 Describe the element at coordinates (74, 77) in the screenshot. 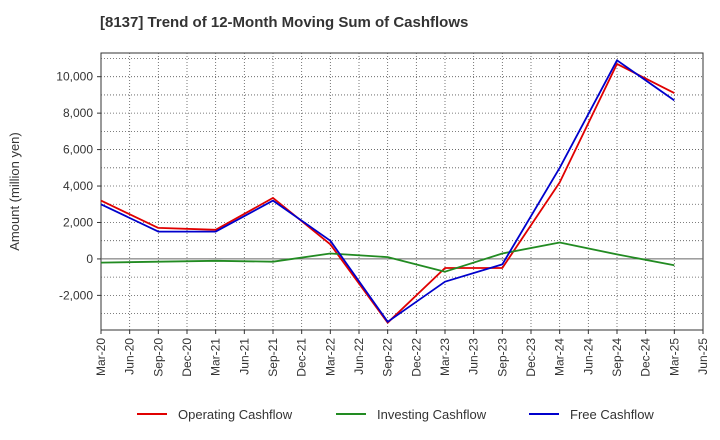

I see `y-tick-label: 10,000` at that location.